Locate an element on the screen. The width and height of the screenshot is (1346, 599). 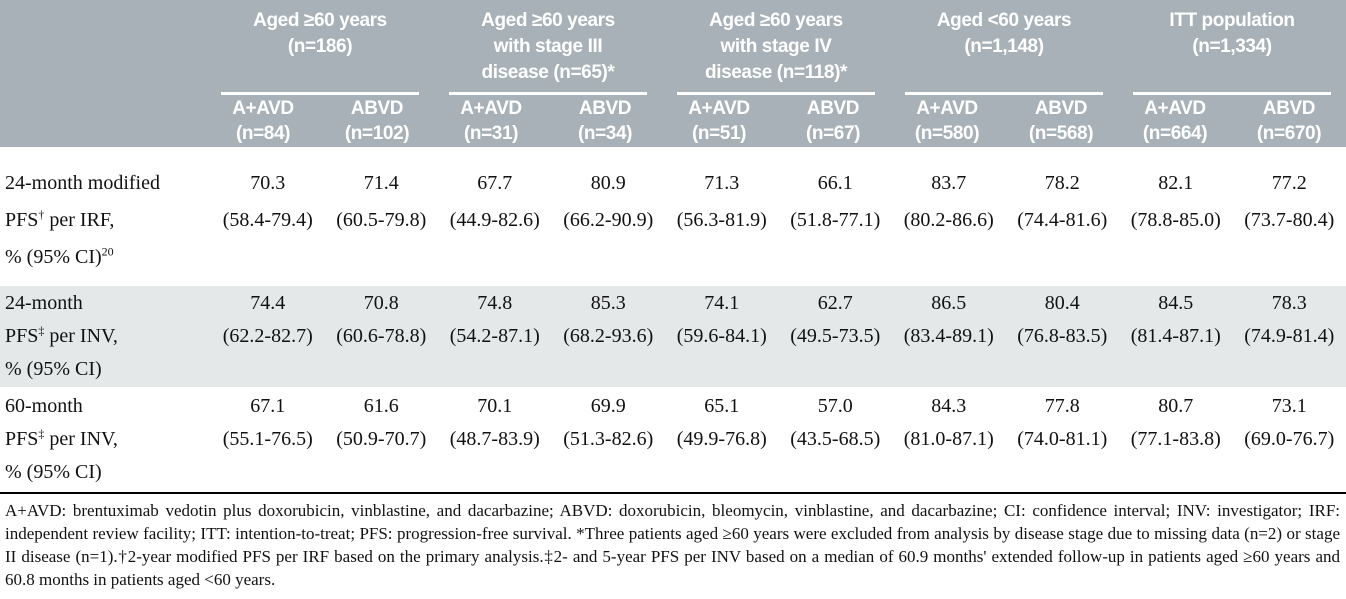
column-group-title: Aged <60 years (n=1,148) is located at coordinates (1004, 46).